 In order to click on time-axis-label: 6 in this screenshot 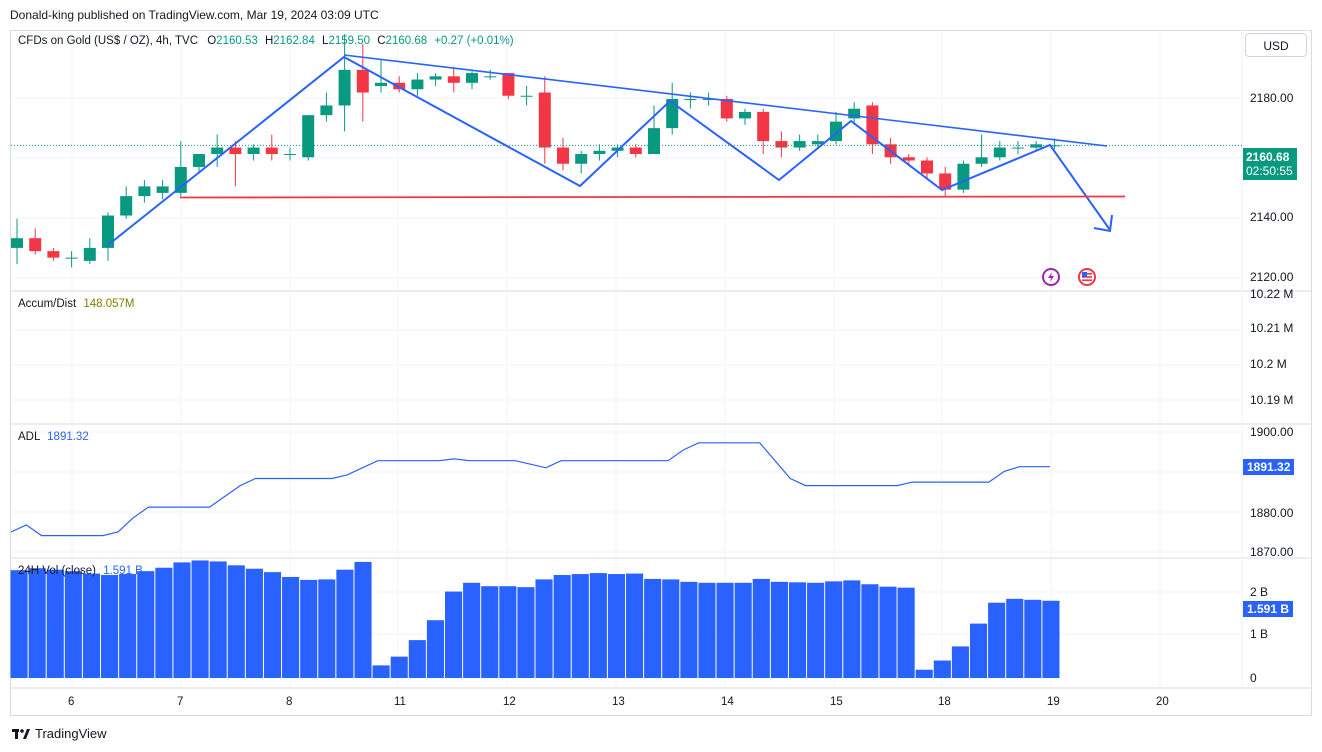, I will do `click(71, 702)`.